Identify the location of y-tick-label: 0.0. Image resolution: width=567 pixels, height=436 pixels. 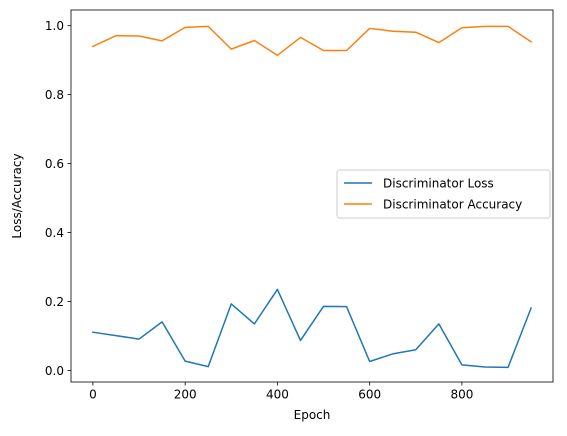
(54, 371).